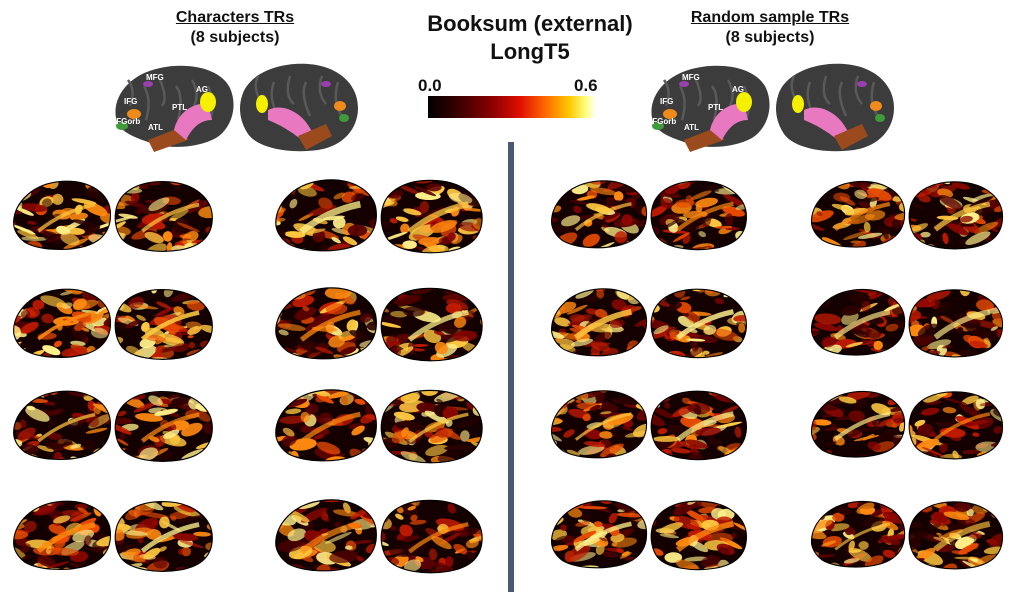 Image resolution: width=1012 pixels, height=592 pixels. What do you see at coordinates (155, 77) in the screenshot?
I see `roi-label-mfg: MFG` at bounding box center [155, 77].